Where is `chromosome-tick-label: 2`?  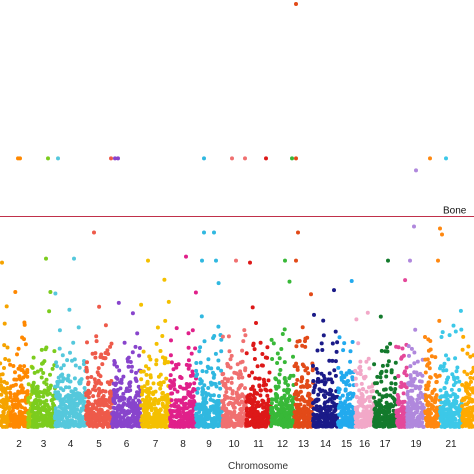 chromosome-tick-label: 2 is located at coordinates (19, 444).